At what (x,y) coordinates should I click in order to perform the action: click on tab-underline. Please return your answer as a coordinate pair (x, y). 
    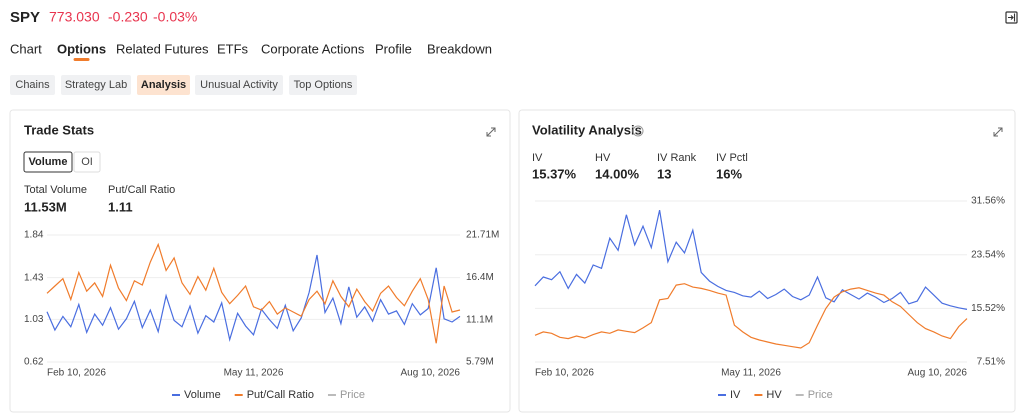
    Looking at the image, I should click on (81, 59).